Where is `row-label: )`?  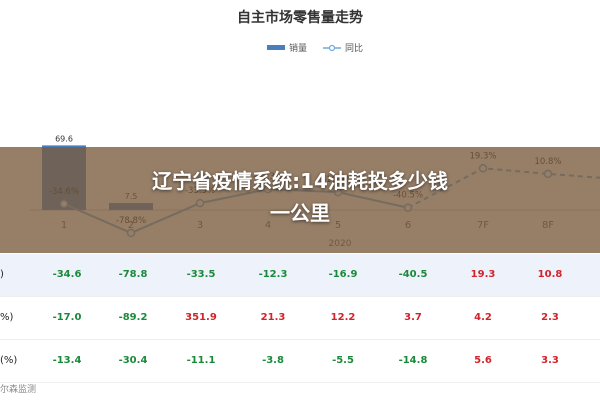
row-label: ) is located at coordinates (2, 274).